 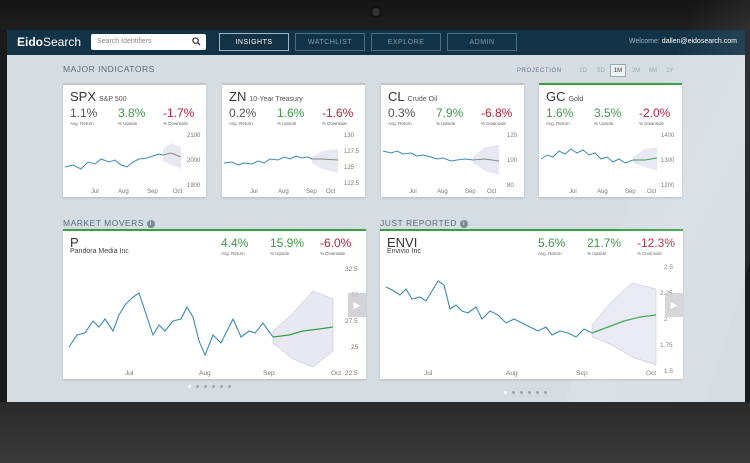 What do you see at coordinates (375, 432) in the screenshot?
I see `device-bezel-bottom` at bounding box center [375, 432].